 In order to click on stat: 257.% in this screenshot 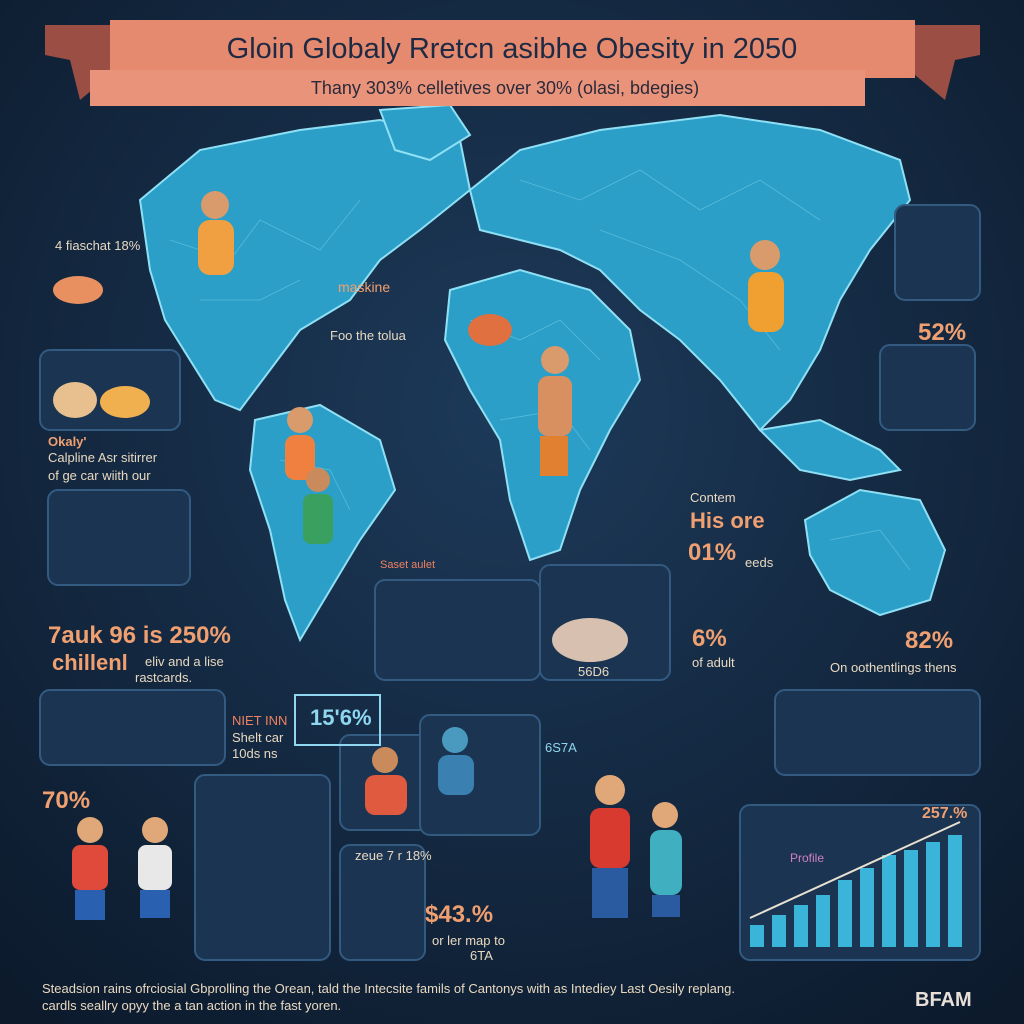, I will do `click(944, 813)`.